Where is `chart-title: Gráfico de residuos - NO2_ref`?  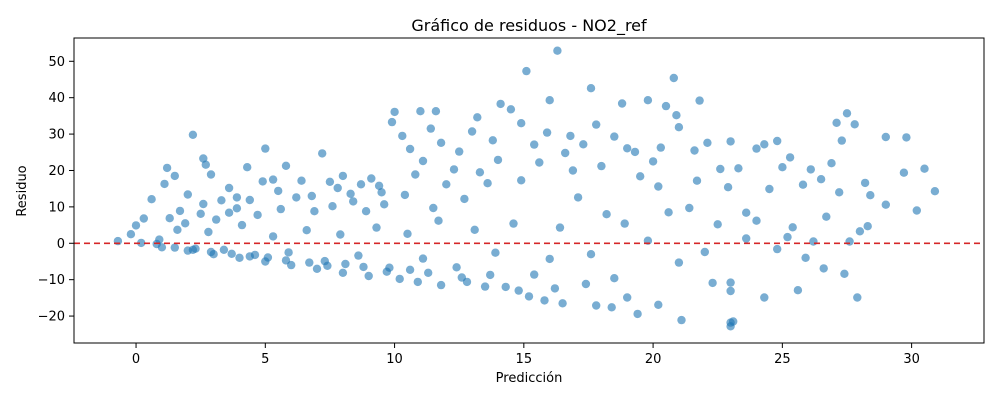
chart-title: Gráfico de residuos - NO2_ref is located at coordinates (529, 26).